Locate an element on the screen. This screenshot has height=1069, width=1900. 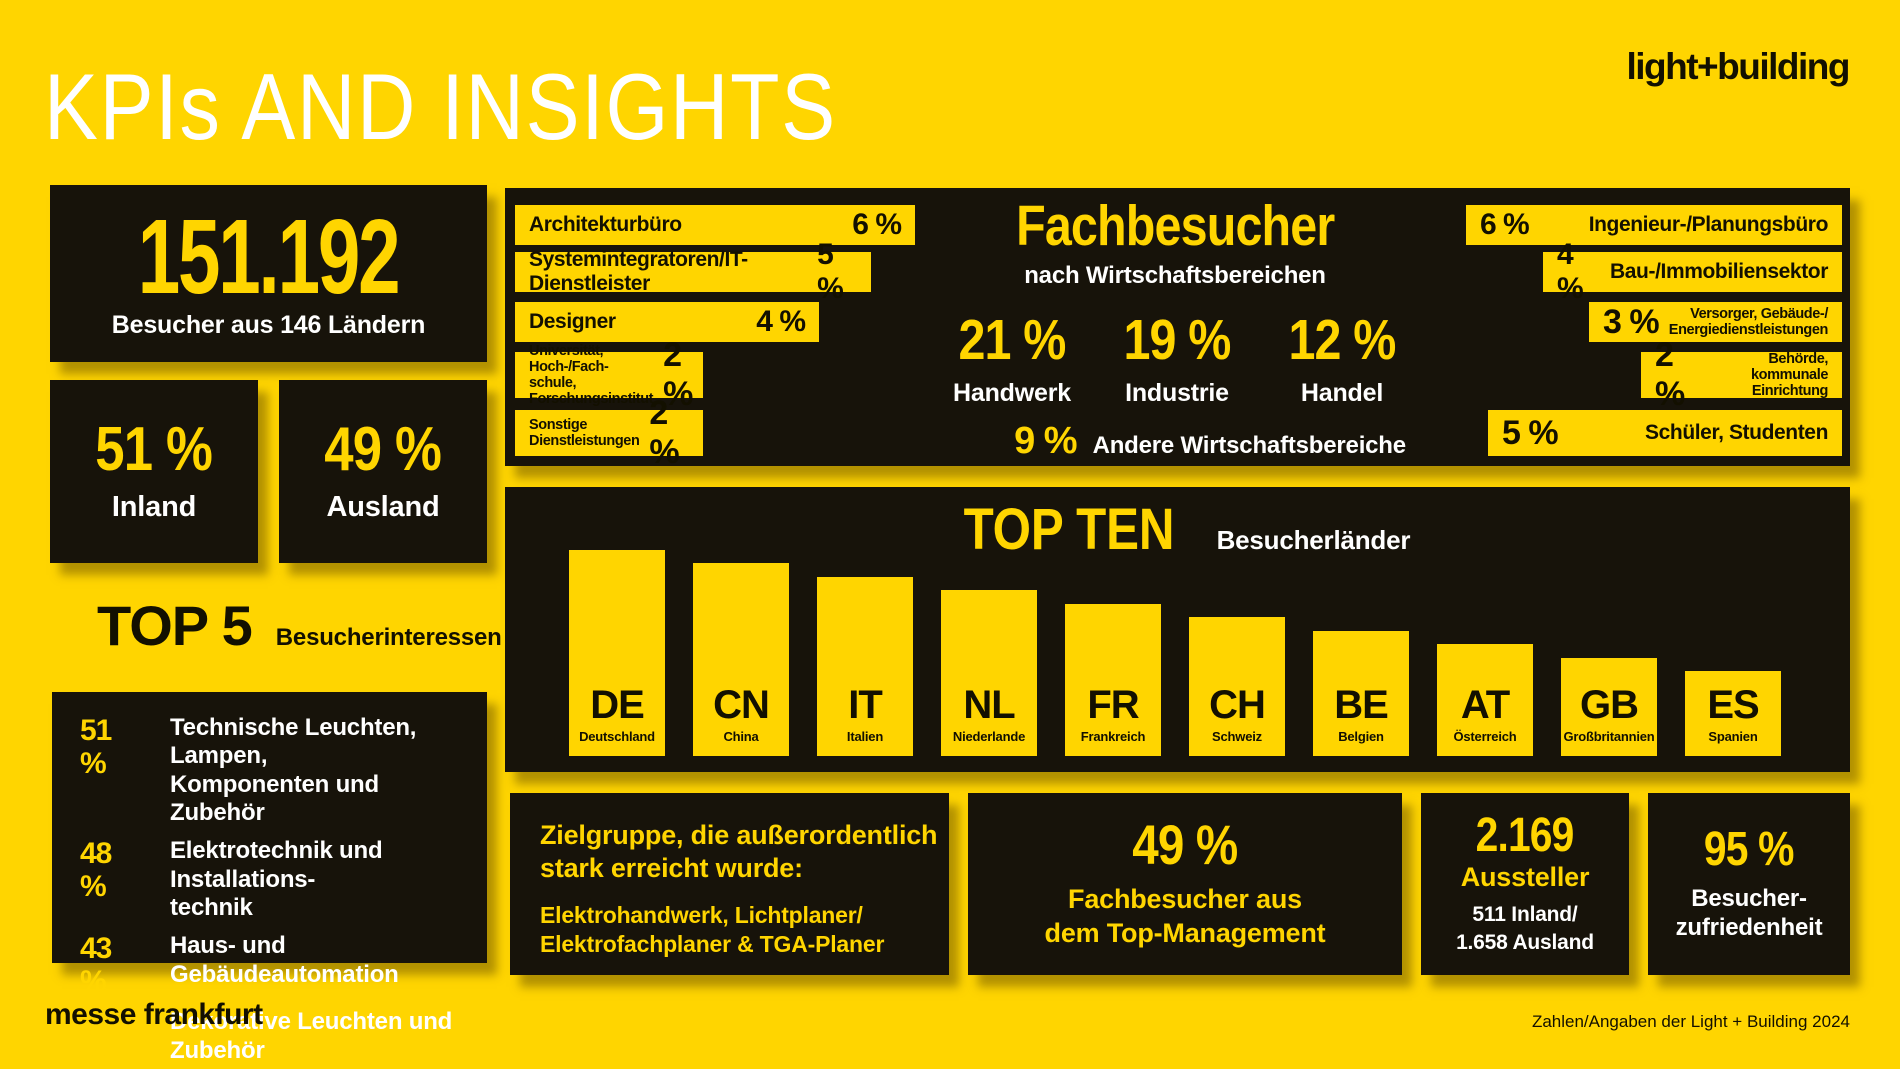
visitors-total-box: 151.192 Besucher aus 146 Ländern is located at coordinates (268, 273).